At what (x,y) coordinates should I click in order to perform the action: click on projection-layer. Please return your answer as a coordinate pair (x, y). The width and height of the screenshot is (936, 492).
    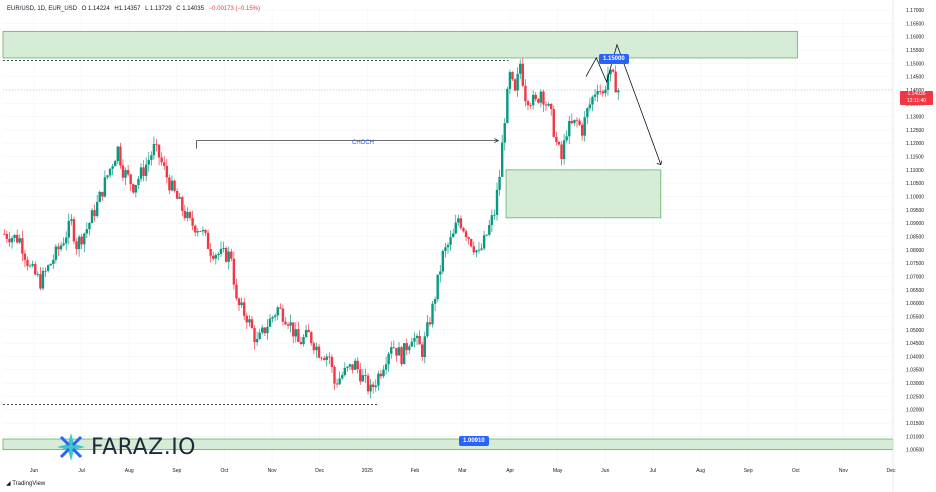
    Looking at the image, I should click on (624, 104).